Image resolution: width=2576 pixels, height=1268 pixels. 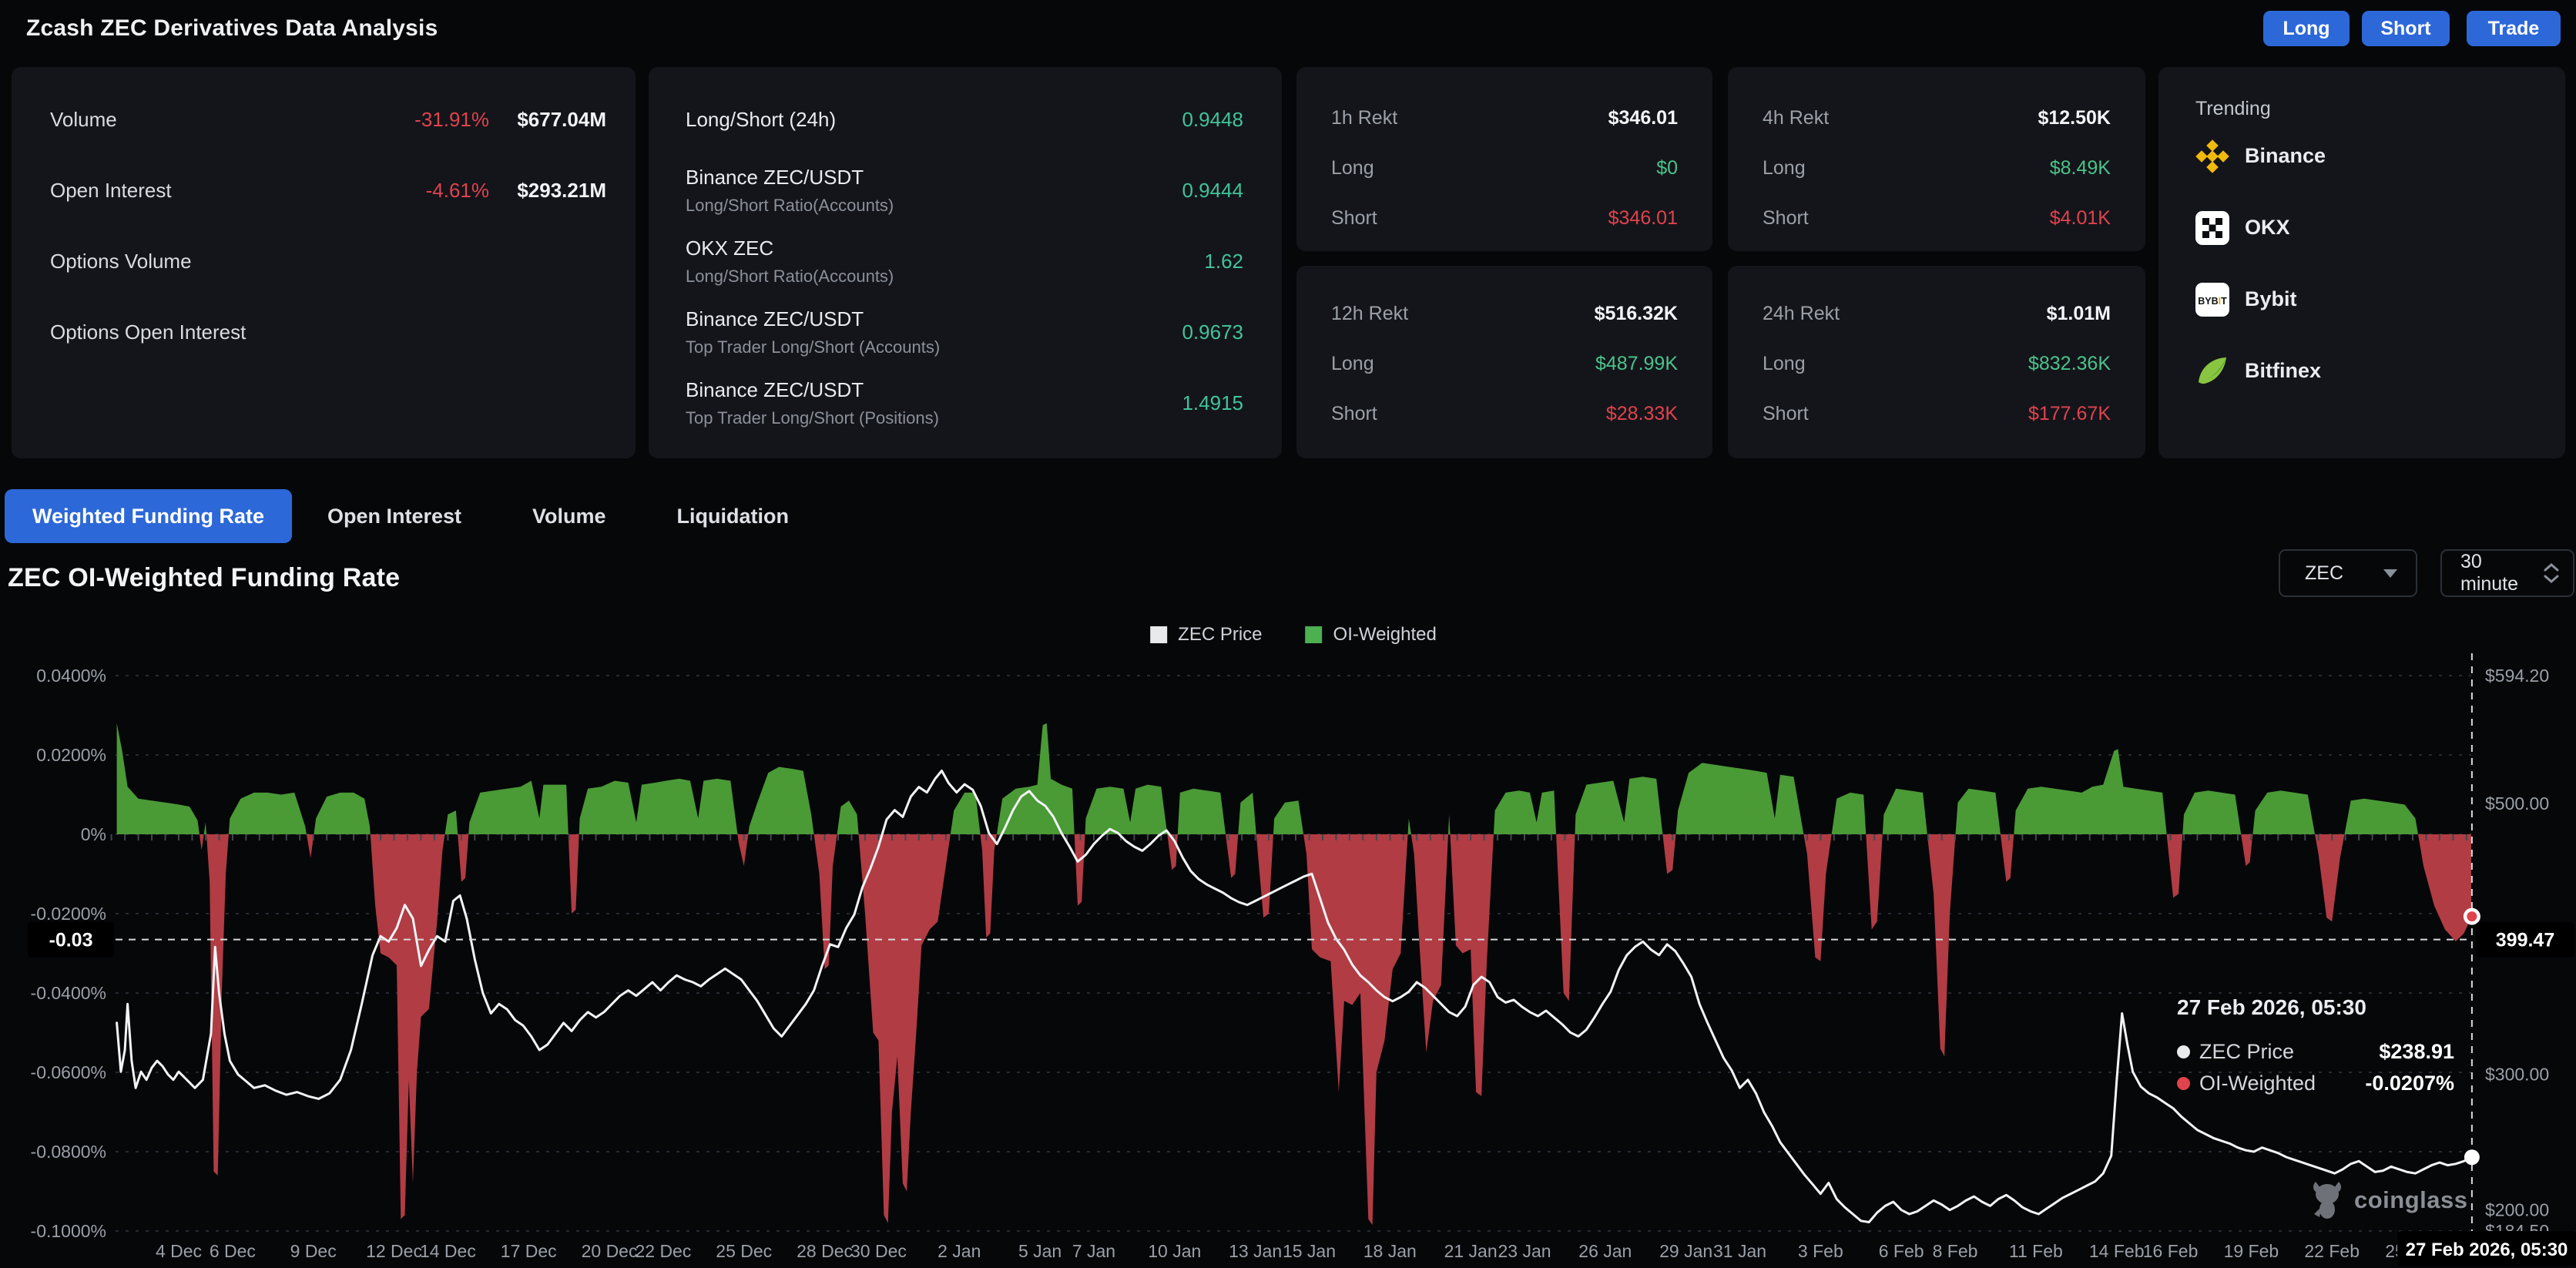 I want to click on stat-label: Volume, so click(x=83, y=119).